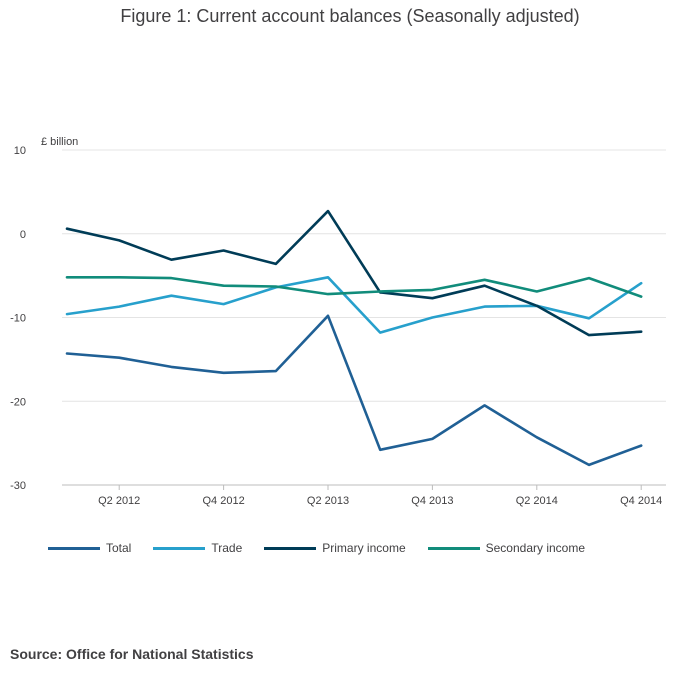 The image size is (700, 682). I want to click on x-tick-label: Q4 2014, so click(641, 501).